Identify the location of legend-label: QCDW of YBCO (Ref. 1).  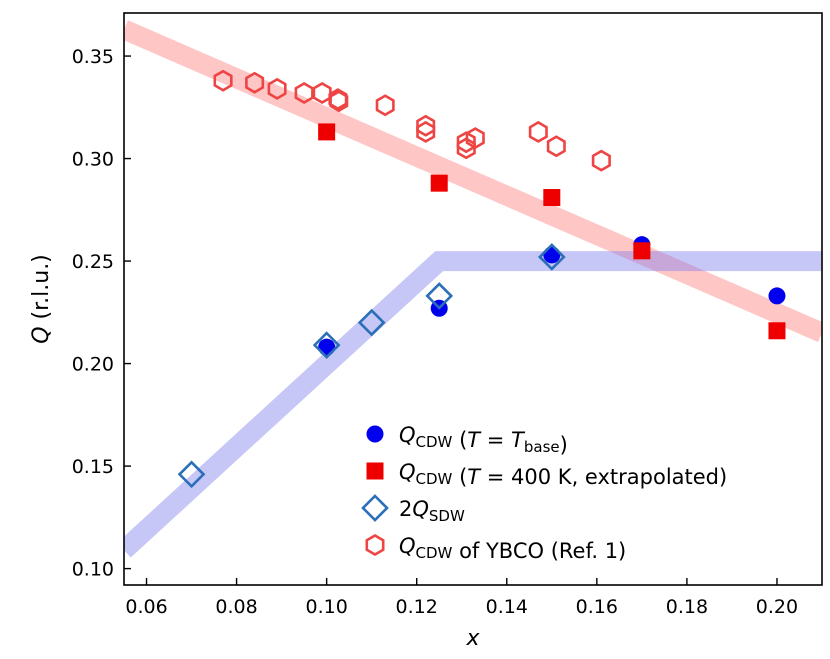
(512, 548).